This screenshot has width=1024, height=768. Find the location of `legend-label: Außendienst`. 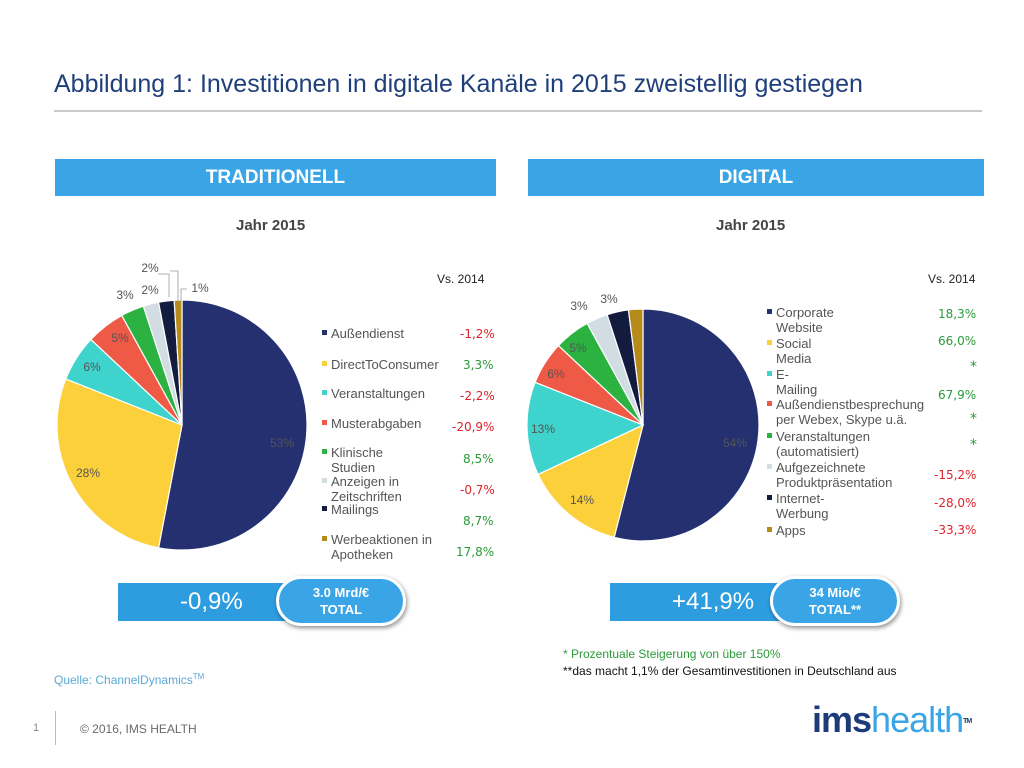

legend-label: Außendienst is located at coordinates (367, 333).